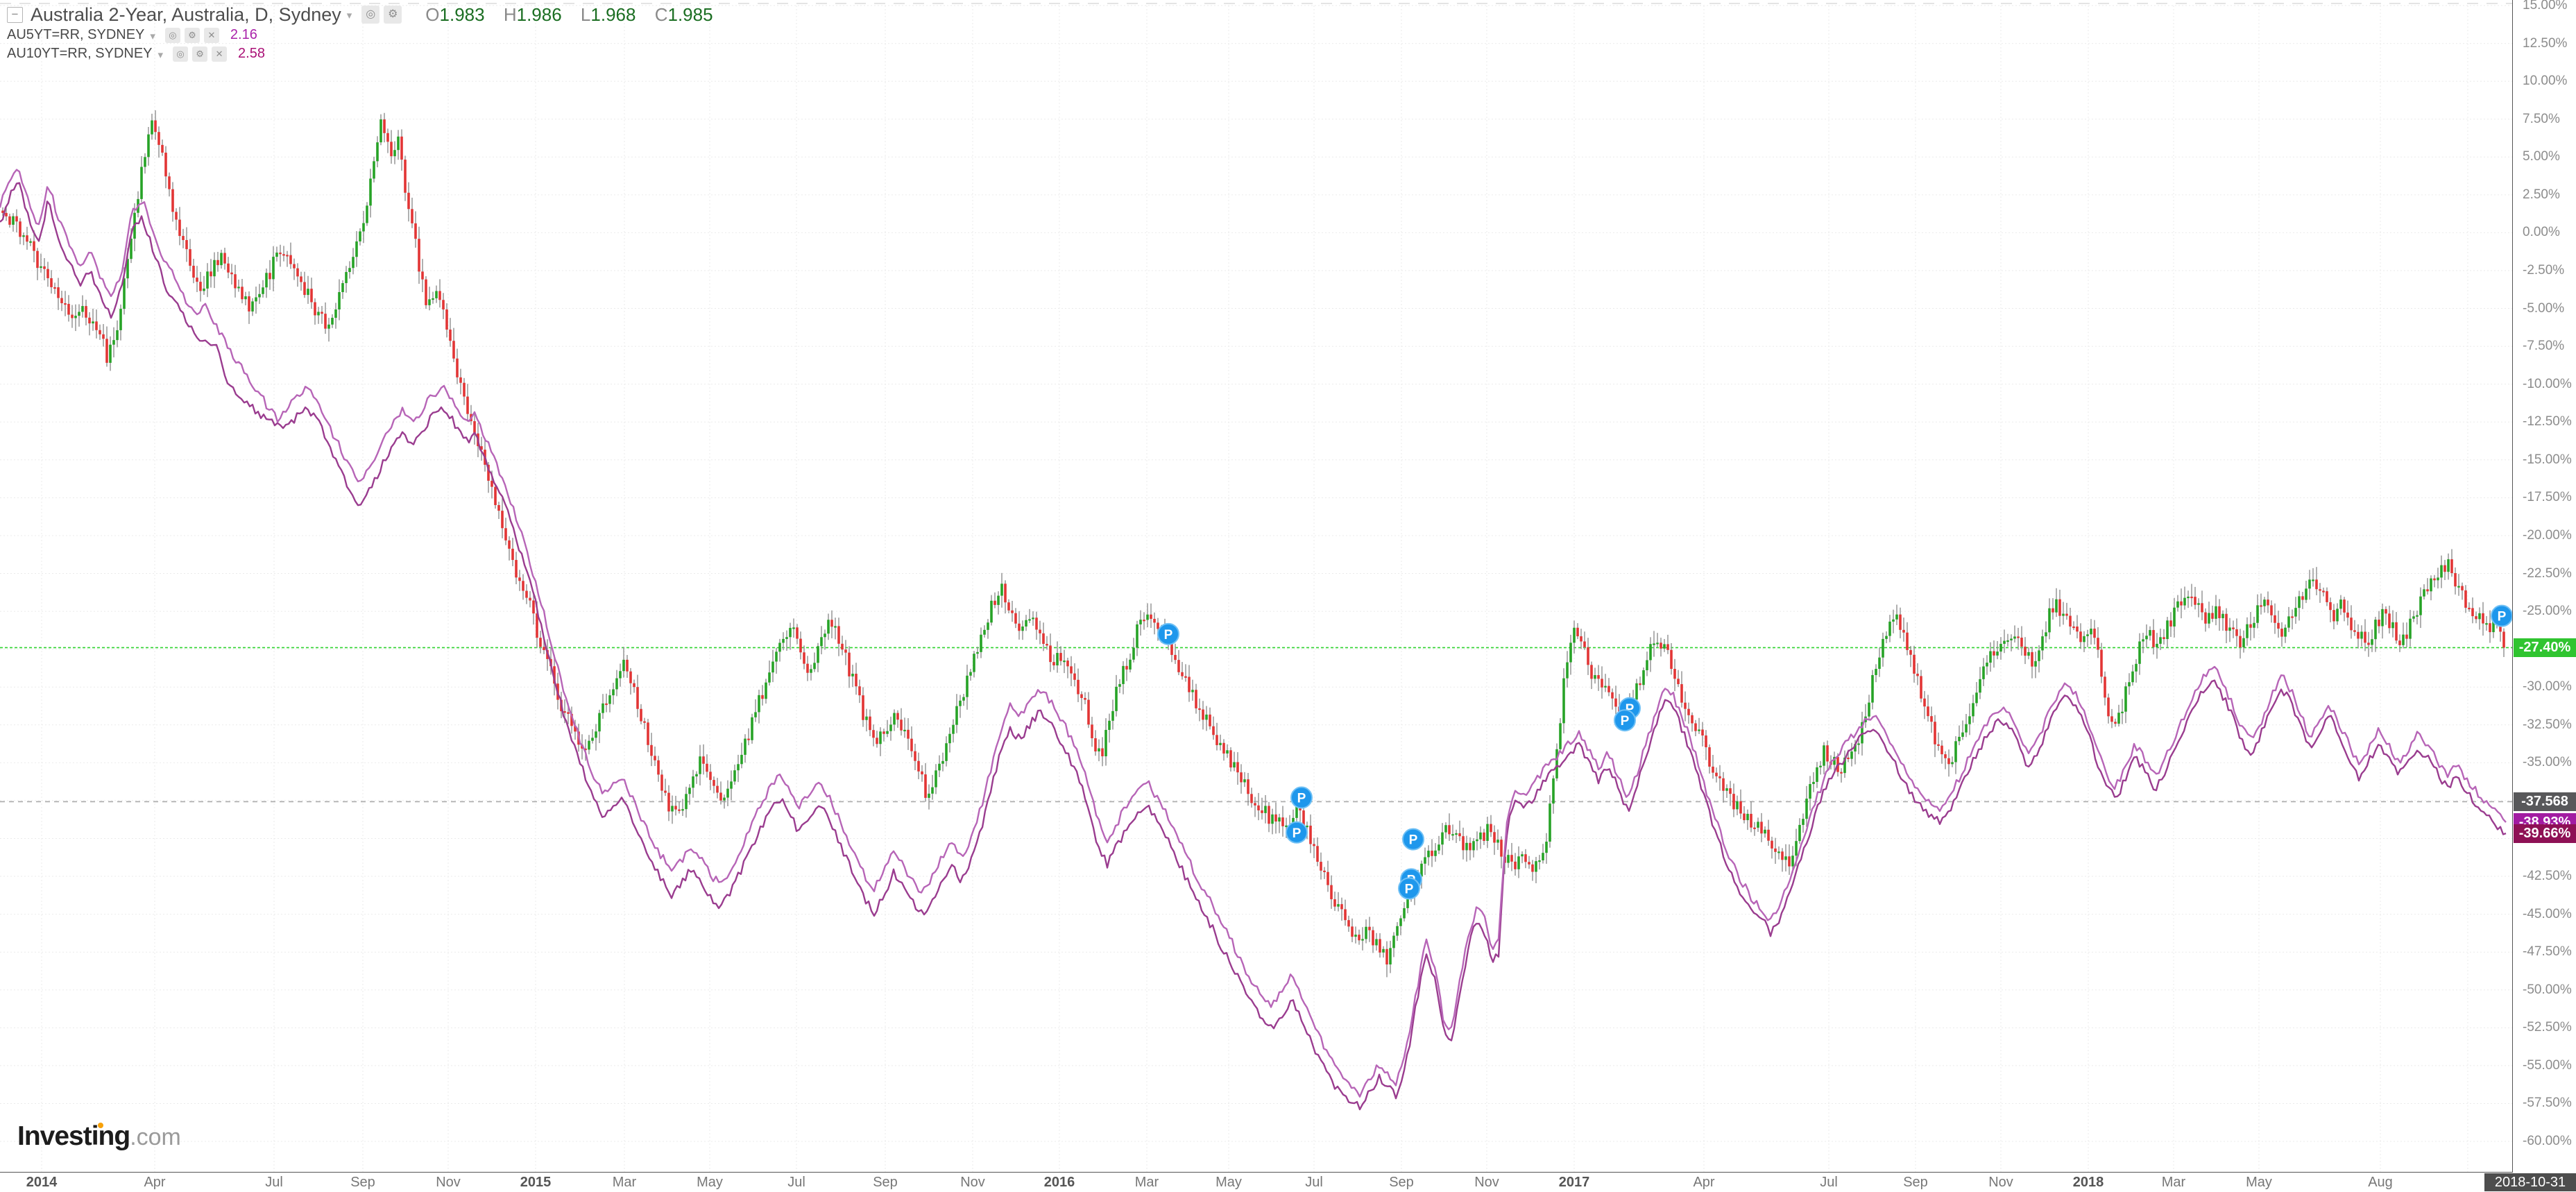  I want to click on compare-series-row-au10yt: AU10YT=RR, SYDNEY ▾ ◎ ⚙ ✕ 2.58, so click(360, 53).